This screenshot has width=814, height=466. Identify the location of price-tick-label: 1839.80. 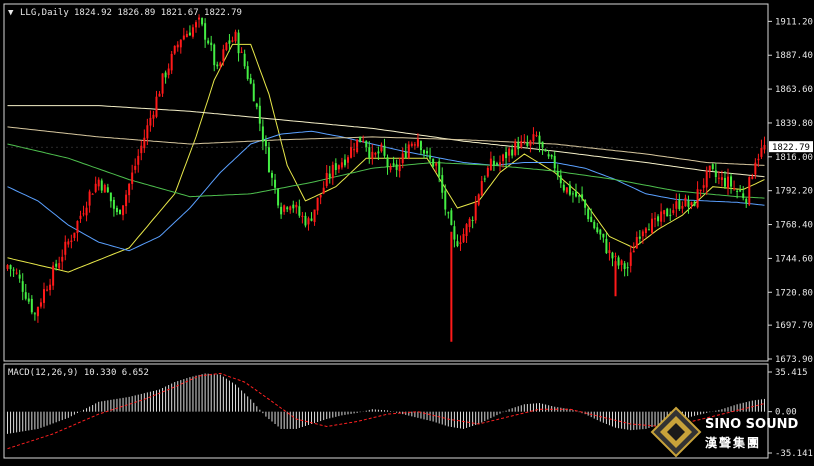
(794, 124).